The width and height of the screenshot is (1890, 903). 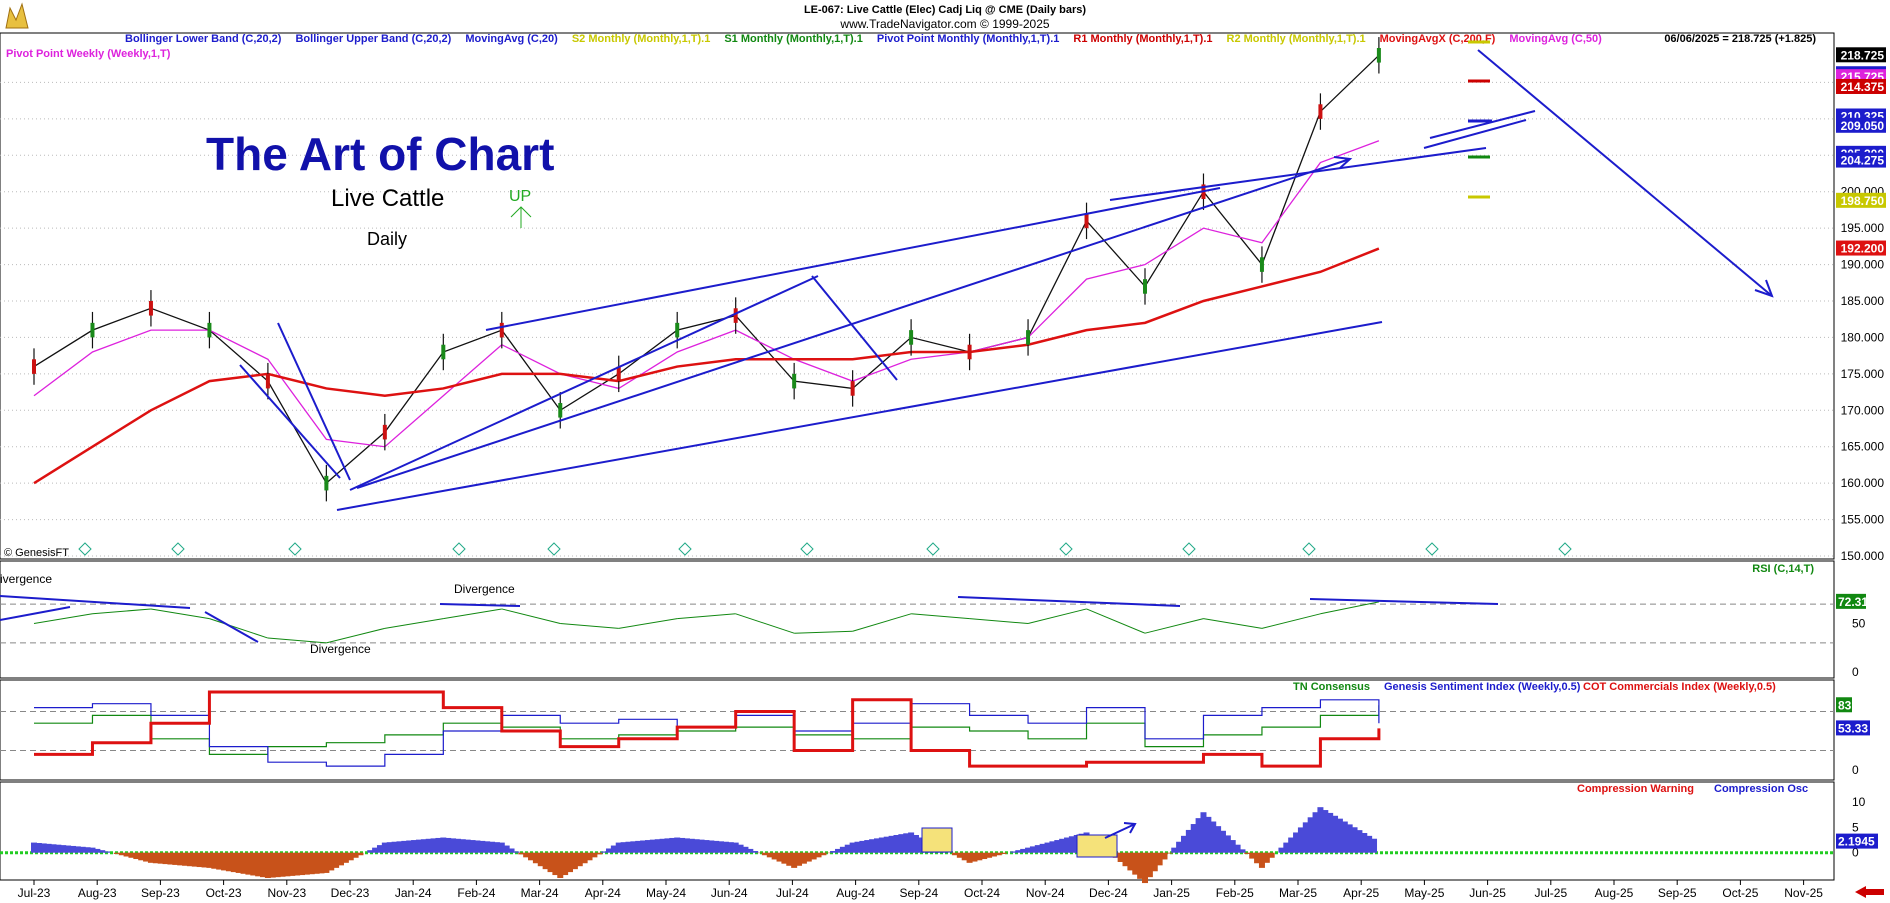 What do you see at coordinates (1863, 447) in the screenshot?
I see `y-tick-label: 165.000` at bounding box center [1863, 447].